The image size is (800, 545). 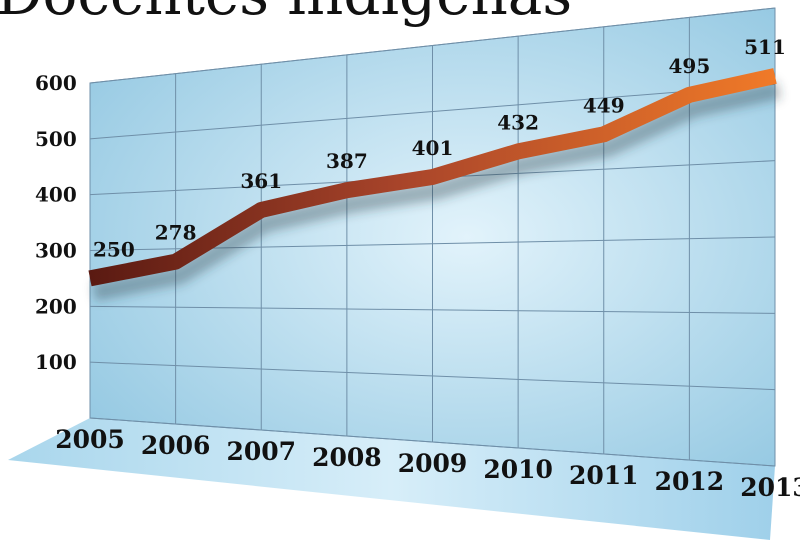 What do you see at coordinates (261, 181) in the screenshot?
I see `data-label: 361` at bounding box center [261, 181].